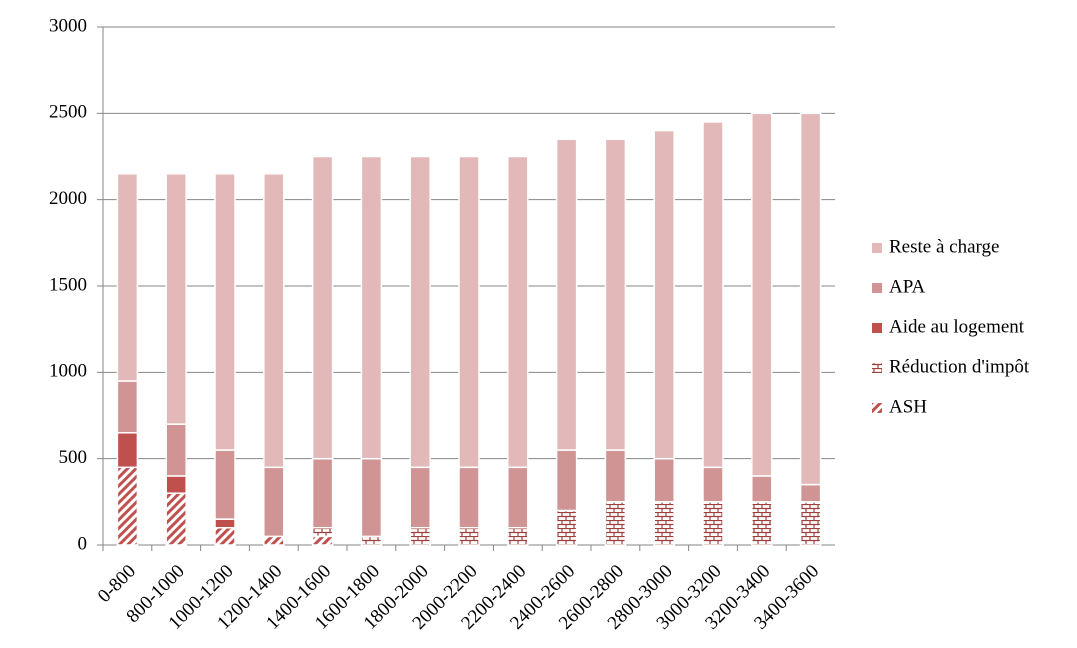 The height and width of the screenshot is (648, 1077). What do you see at coordinates (73, 457) in the screenshot?
I see `y-tick-label: 500` at bounding box center [73, 457].